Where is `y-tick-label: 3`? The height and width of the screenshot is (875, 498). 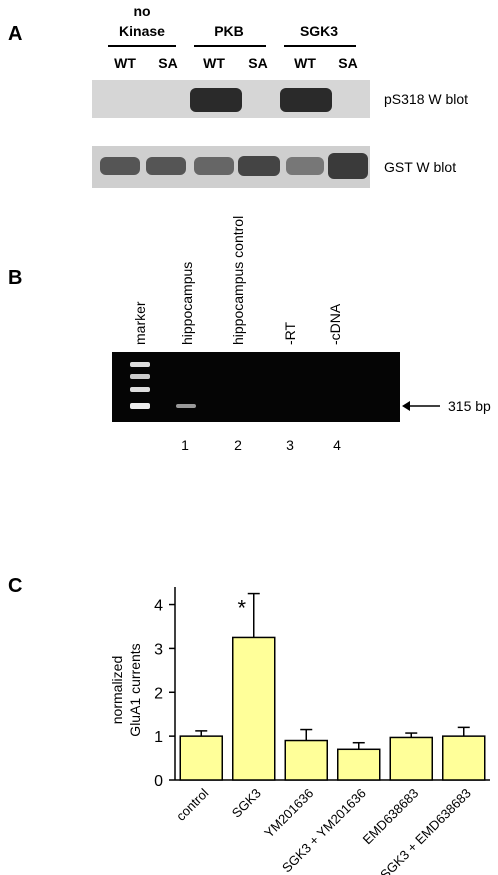 y-tick-label: 3 is located at coordinates (158, 649).